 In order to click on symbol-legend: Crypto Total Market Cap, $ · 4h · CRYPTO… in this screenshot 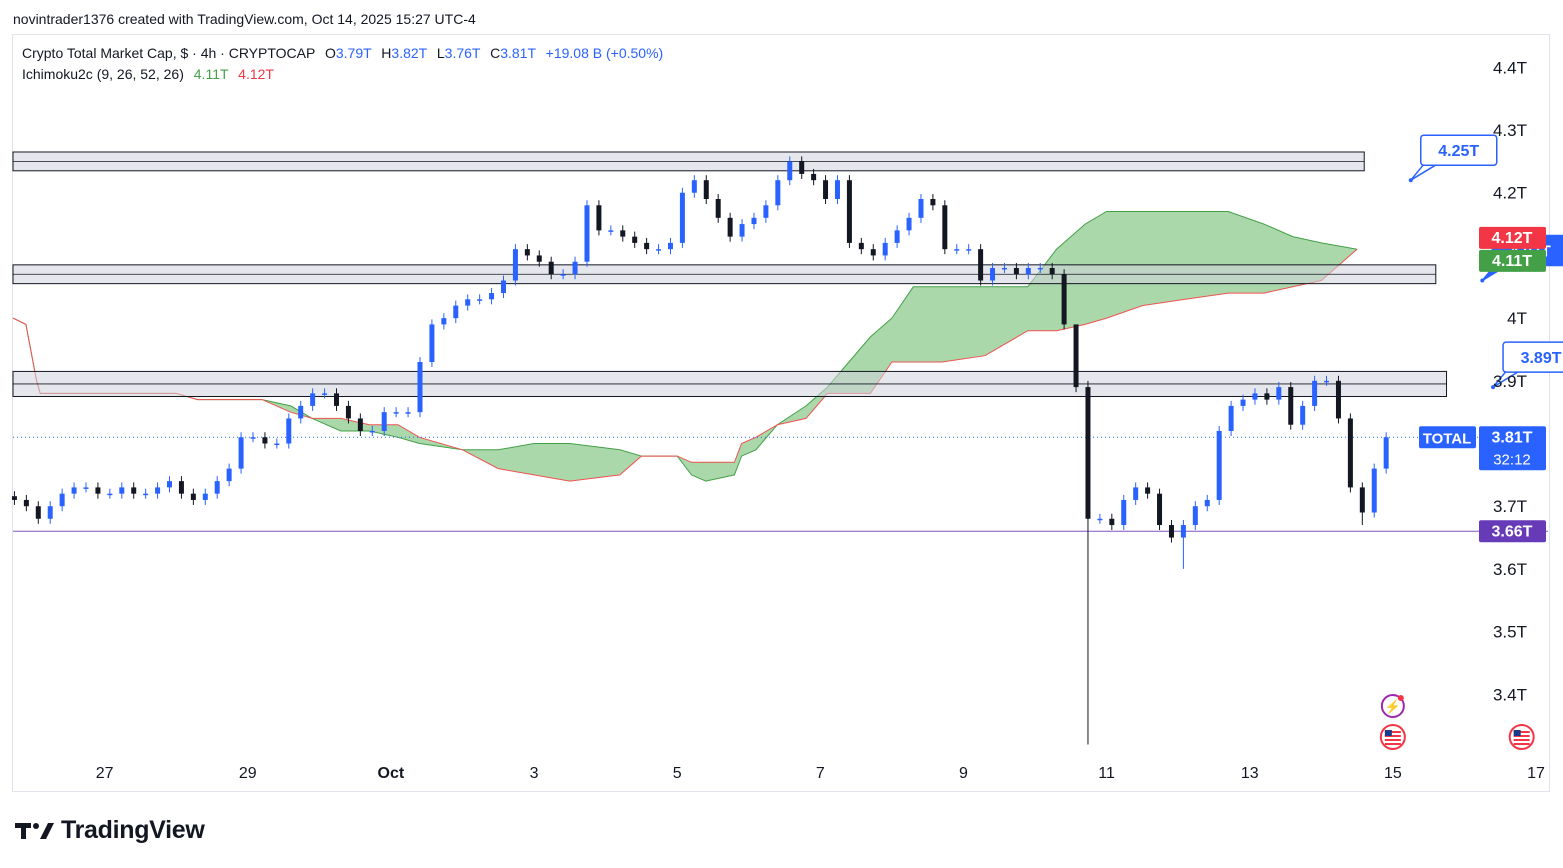, I will do `click(342, 53)`.